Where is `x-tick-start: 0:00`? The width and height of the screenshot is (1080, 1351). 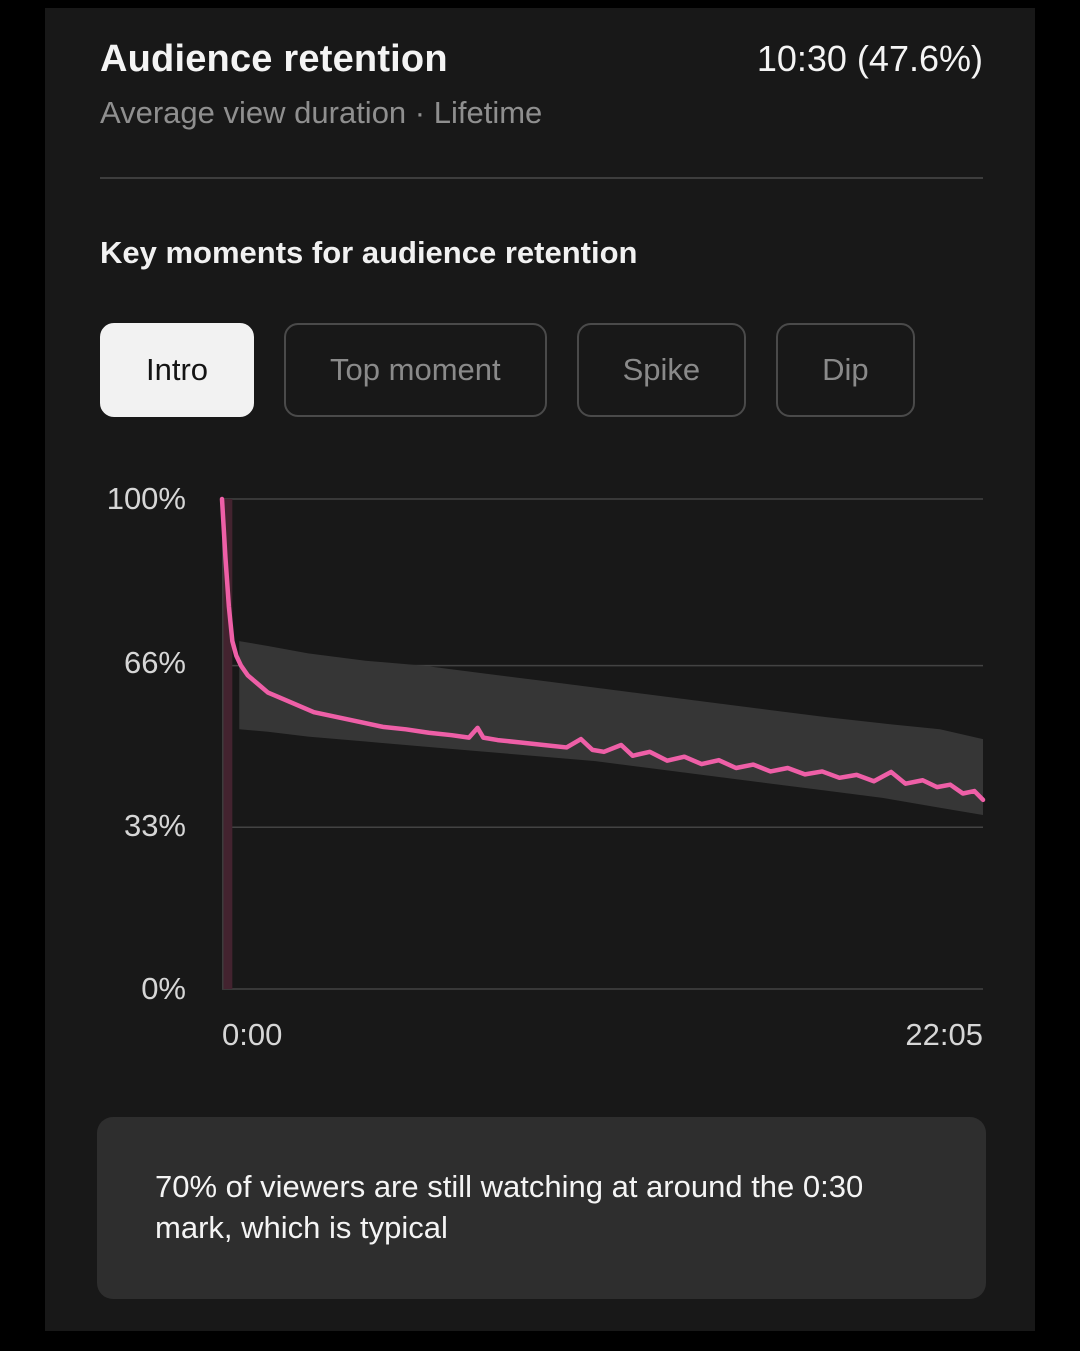
x-tick-start: 0:00 is located at coordinates (252, 1034).